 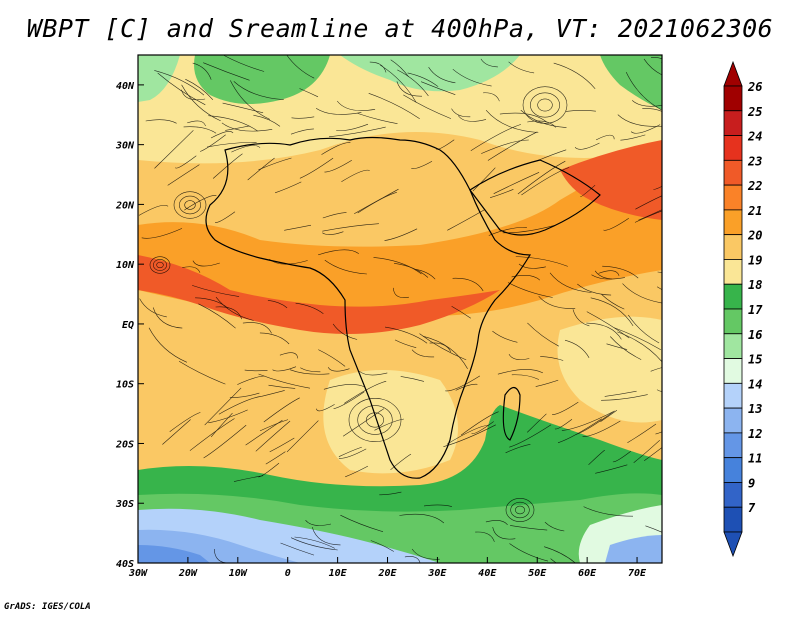 What do you see at coordinates (387, 573) in the screenshot?
I see `lon-tick-label: 20E` at bounding box center [387, 573].